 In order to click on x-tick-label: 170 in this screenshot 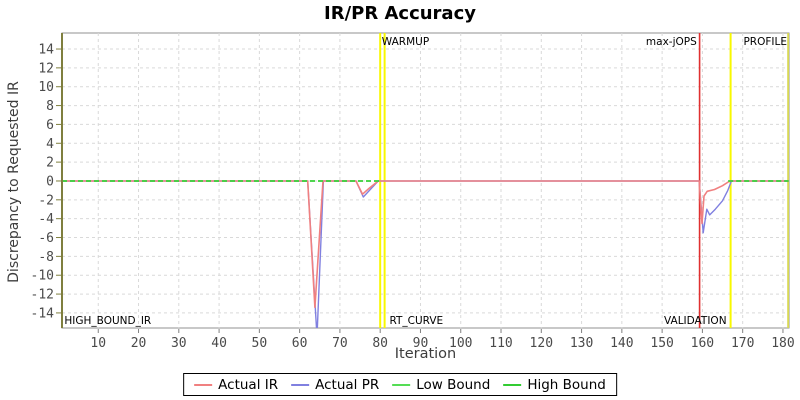, I will do `click(742, 343)`.